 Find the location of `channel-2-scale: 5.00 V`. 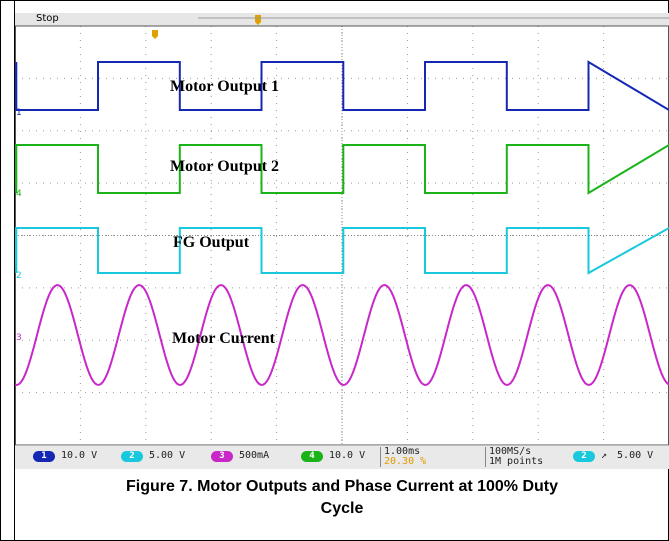

channel-2-scale: 5.00 V is located at coordinates (167, 455).